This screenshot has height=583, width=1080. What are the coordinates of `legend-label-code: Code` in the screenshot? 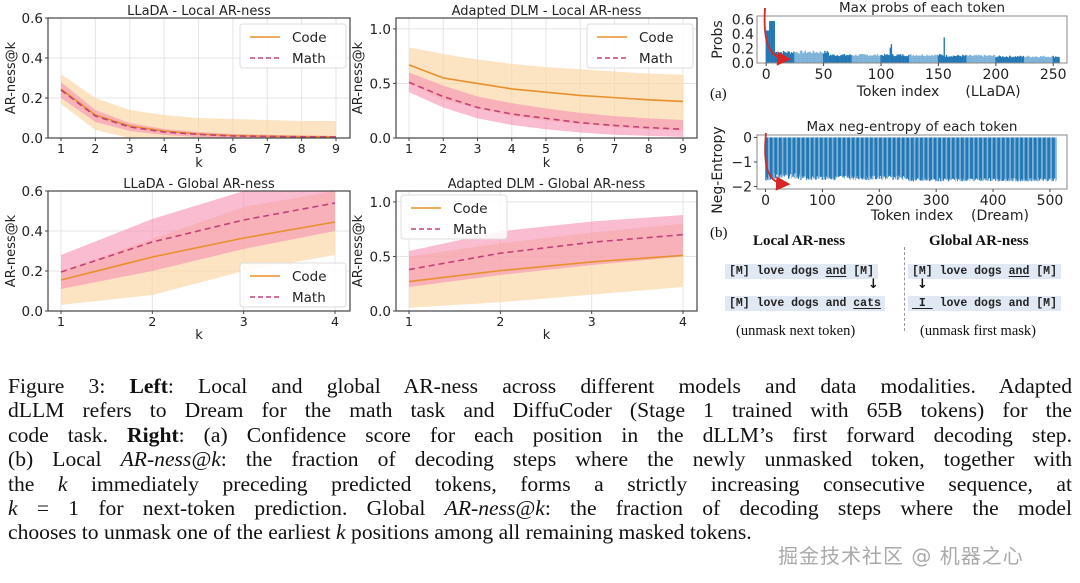 It's located at (309, 277).